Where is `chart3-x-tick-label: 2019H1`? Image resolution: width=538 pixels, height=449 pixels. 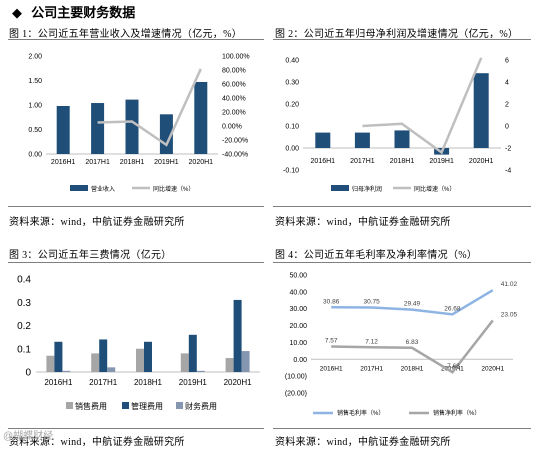 chart3-x-tick-label: 2019H1 is located at coordinates (193, 382).